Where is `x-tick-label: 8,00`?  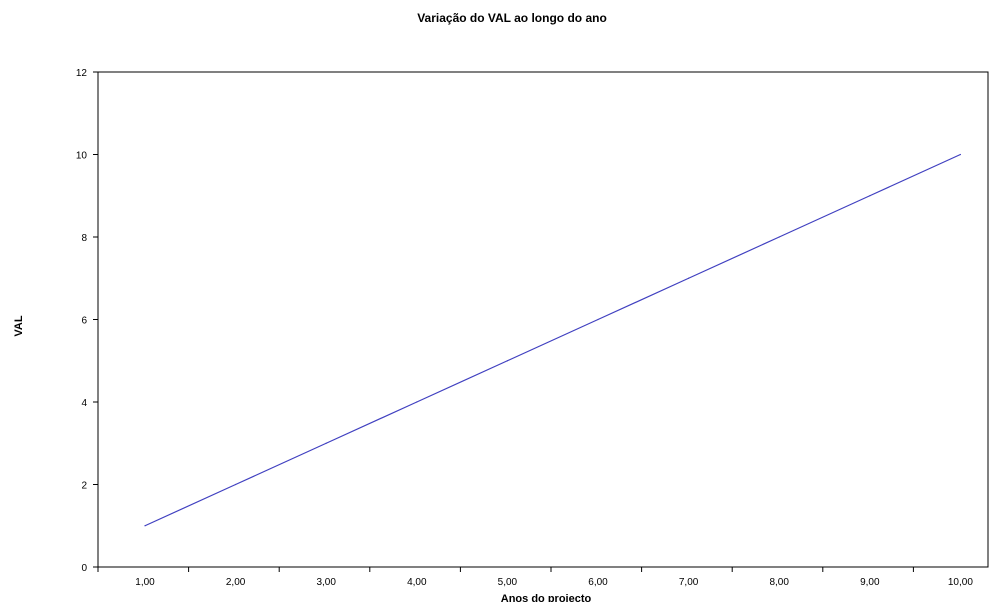 x-tick-label: 8,00 is located at coordinates (779, 582).